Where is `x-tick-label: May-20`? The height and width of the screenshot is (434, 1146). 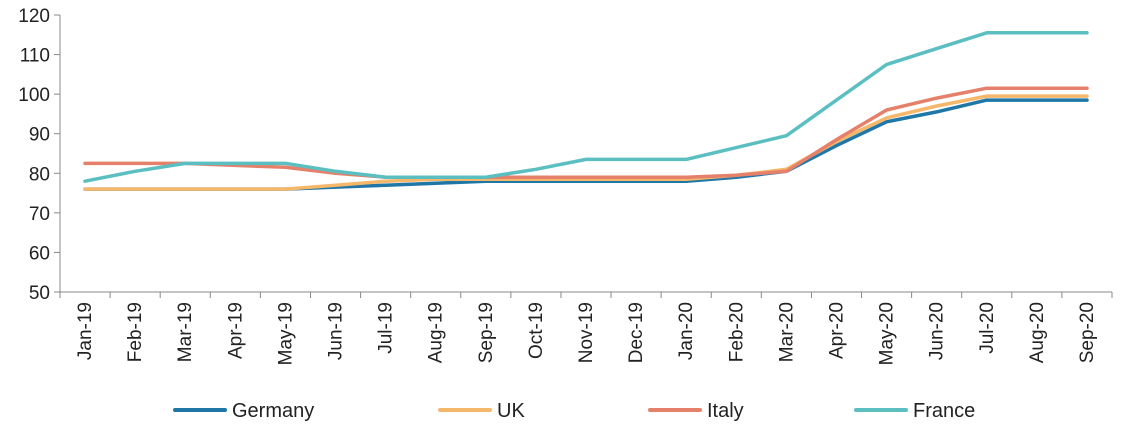
x-tick-label: May-20 is located at coordinates (887, 333).